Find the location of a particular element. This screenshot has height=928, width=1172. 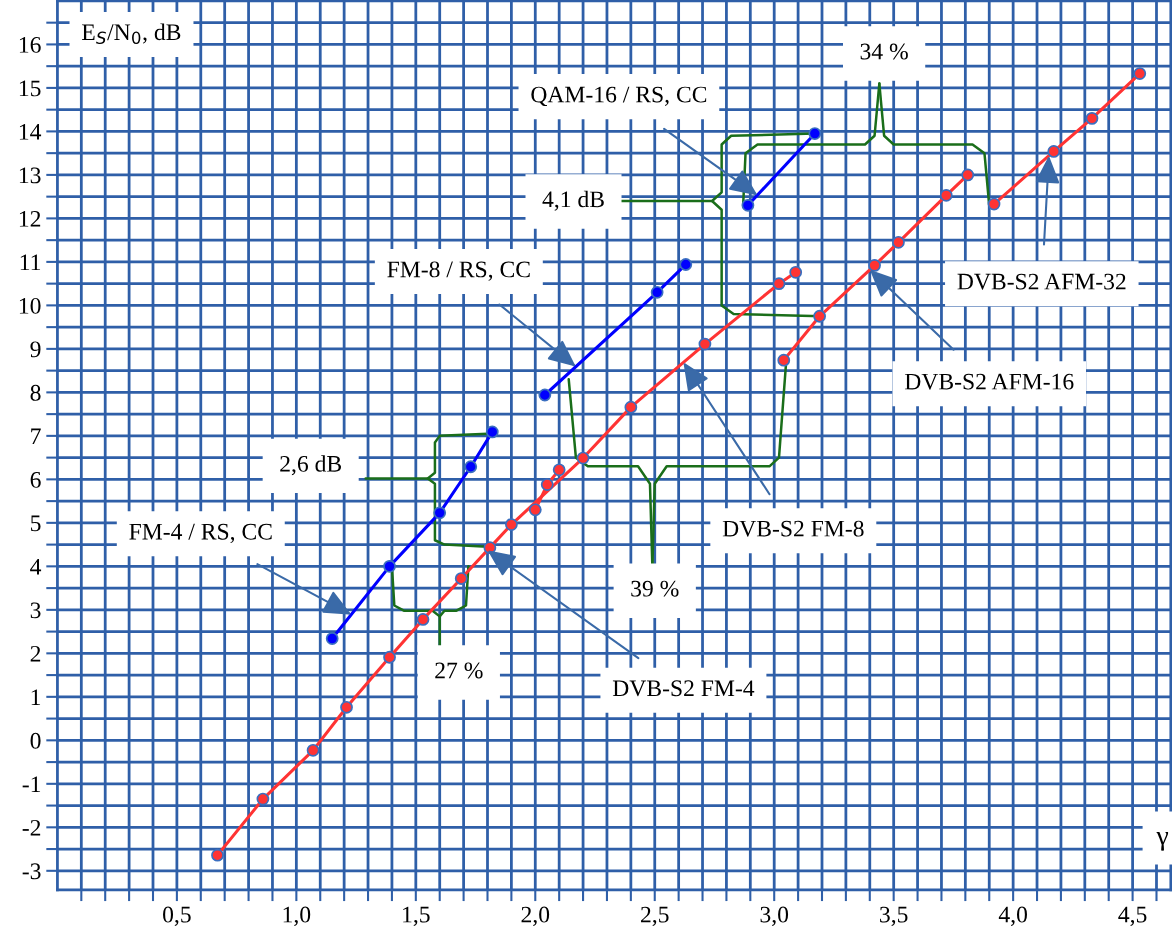

y-tick-label: 11 is located at coordinates (30, 262).